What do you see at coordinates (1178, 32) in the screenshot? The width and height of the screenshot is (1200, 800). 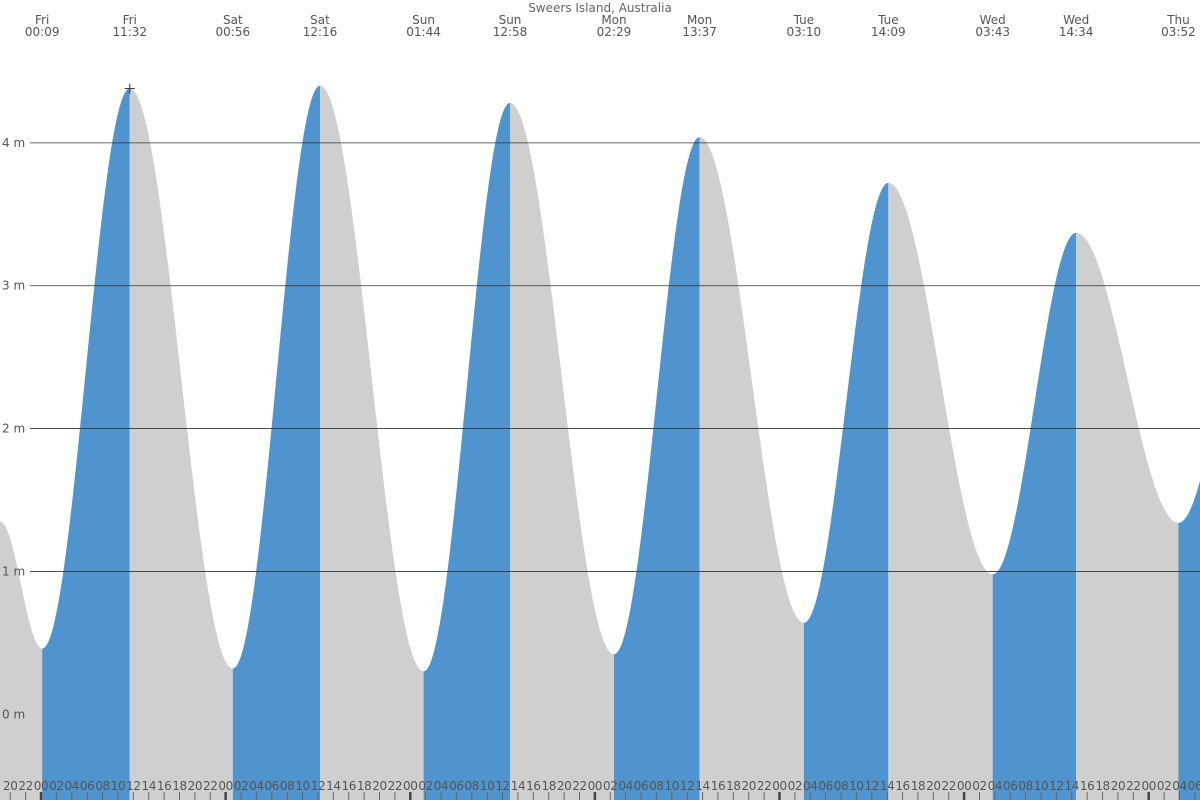 I see `tide-time: 03:52` at bounding box center [1178, 32].